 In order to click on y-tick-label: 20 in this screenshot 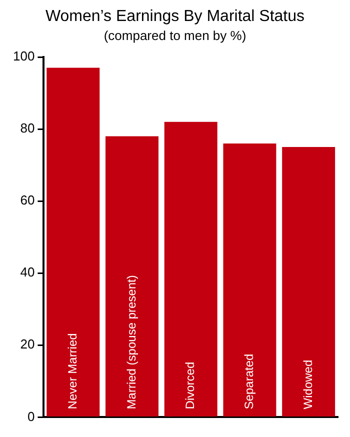, I will do `click(27, 344)`.